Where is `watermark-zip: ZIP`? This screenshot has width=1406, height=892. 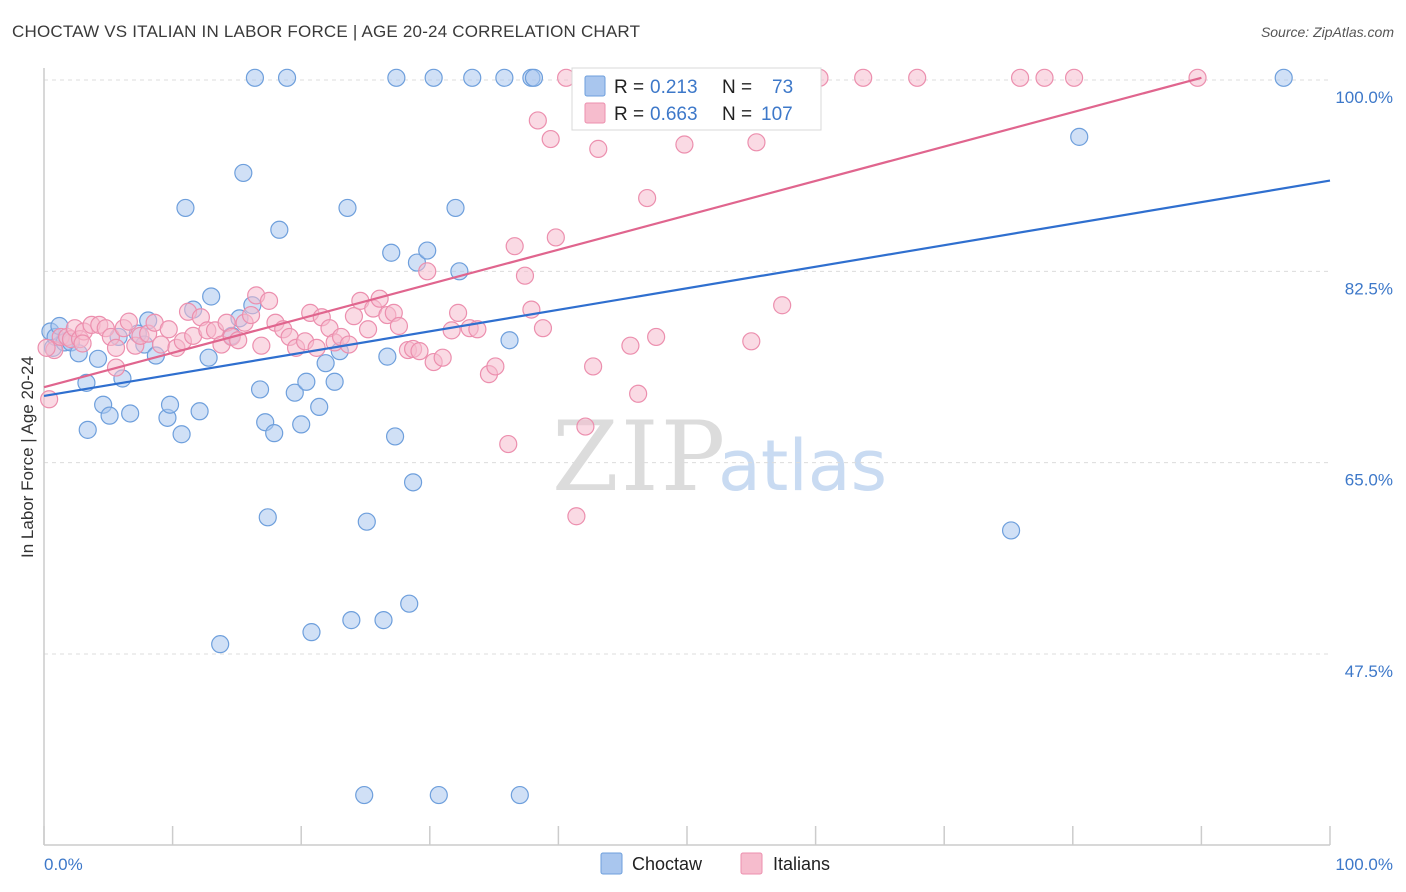
watermark-zip: ZIP is located at coordinates (639, 457).